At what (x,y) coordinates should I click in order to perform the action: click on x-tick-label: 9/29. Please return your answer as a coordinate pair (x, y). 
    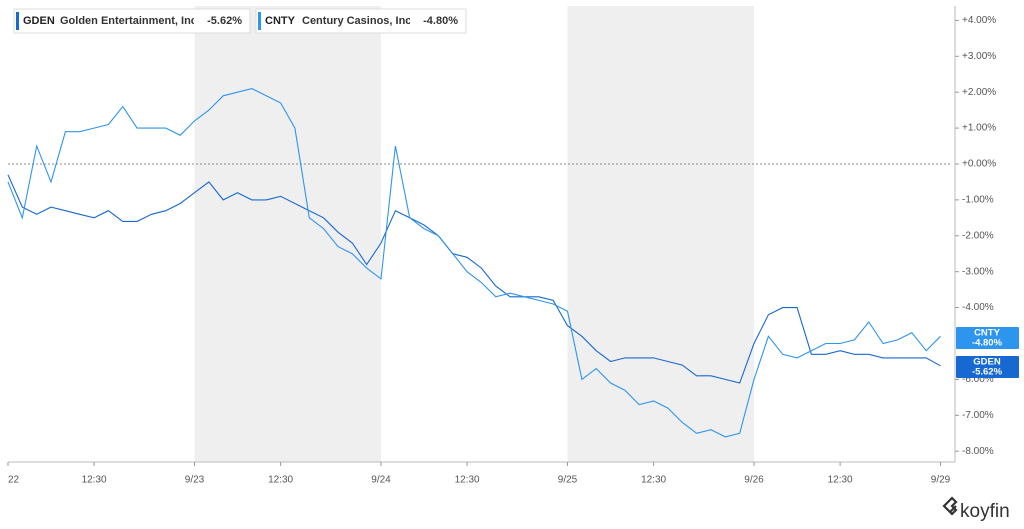
    Looking at the image, I should click on (941, 480).